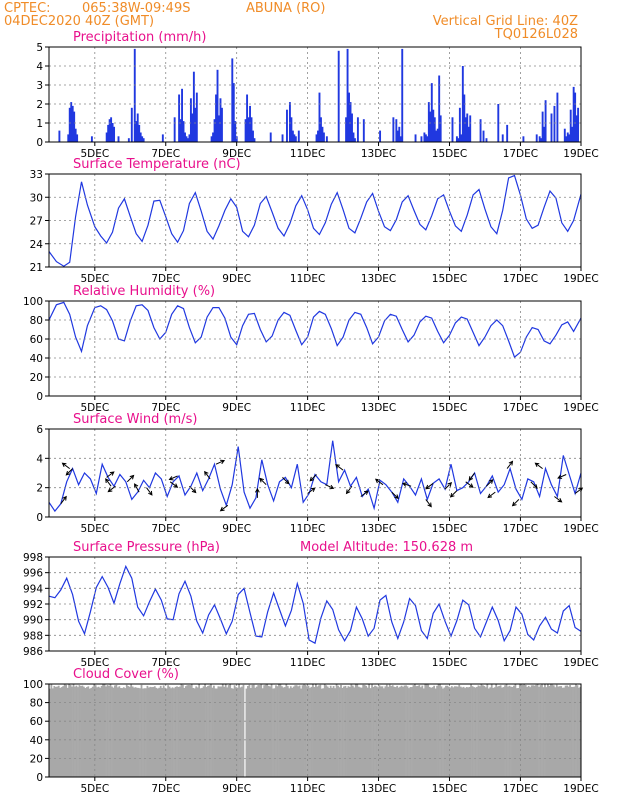  Describe the element at coordinates (307, 663) in the screenshot. I see `x-tick-label: 11DEC` at that location.